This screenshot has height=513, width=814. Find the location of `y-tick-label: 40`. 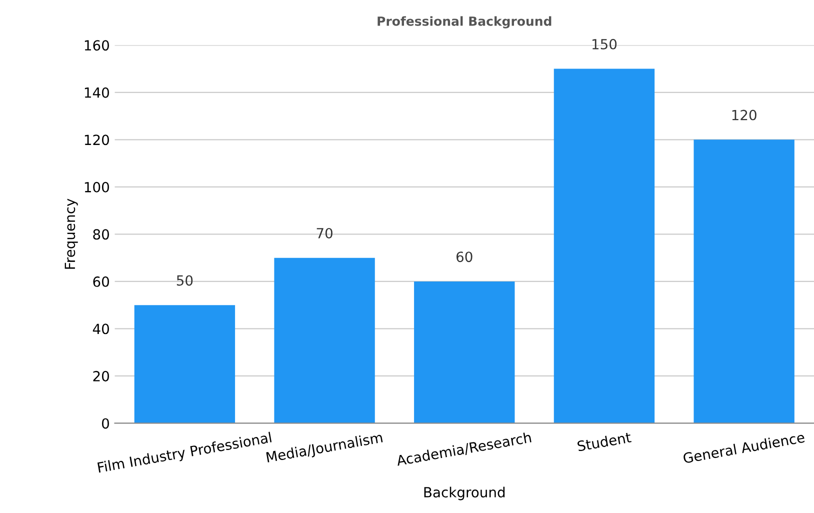

y-tick-label: 40 is located at coordinates (100, 329).